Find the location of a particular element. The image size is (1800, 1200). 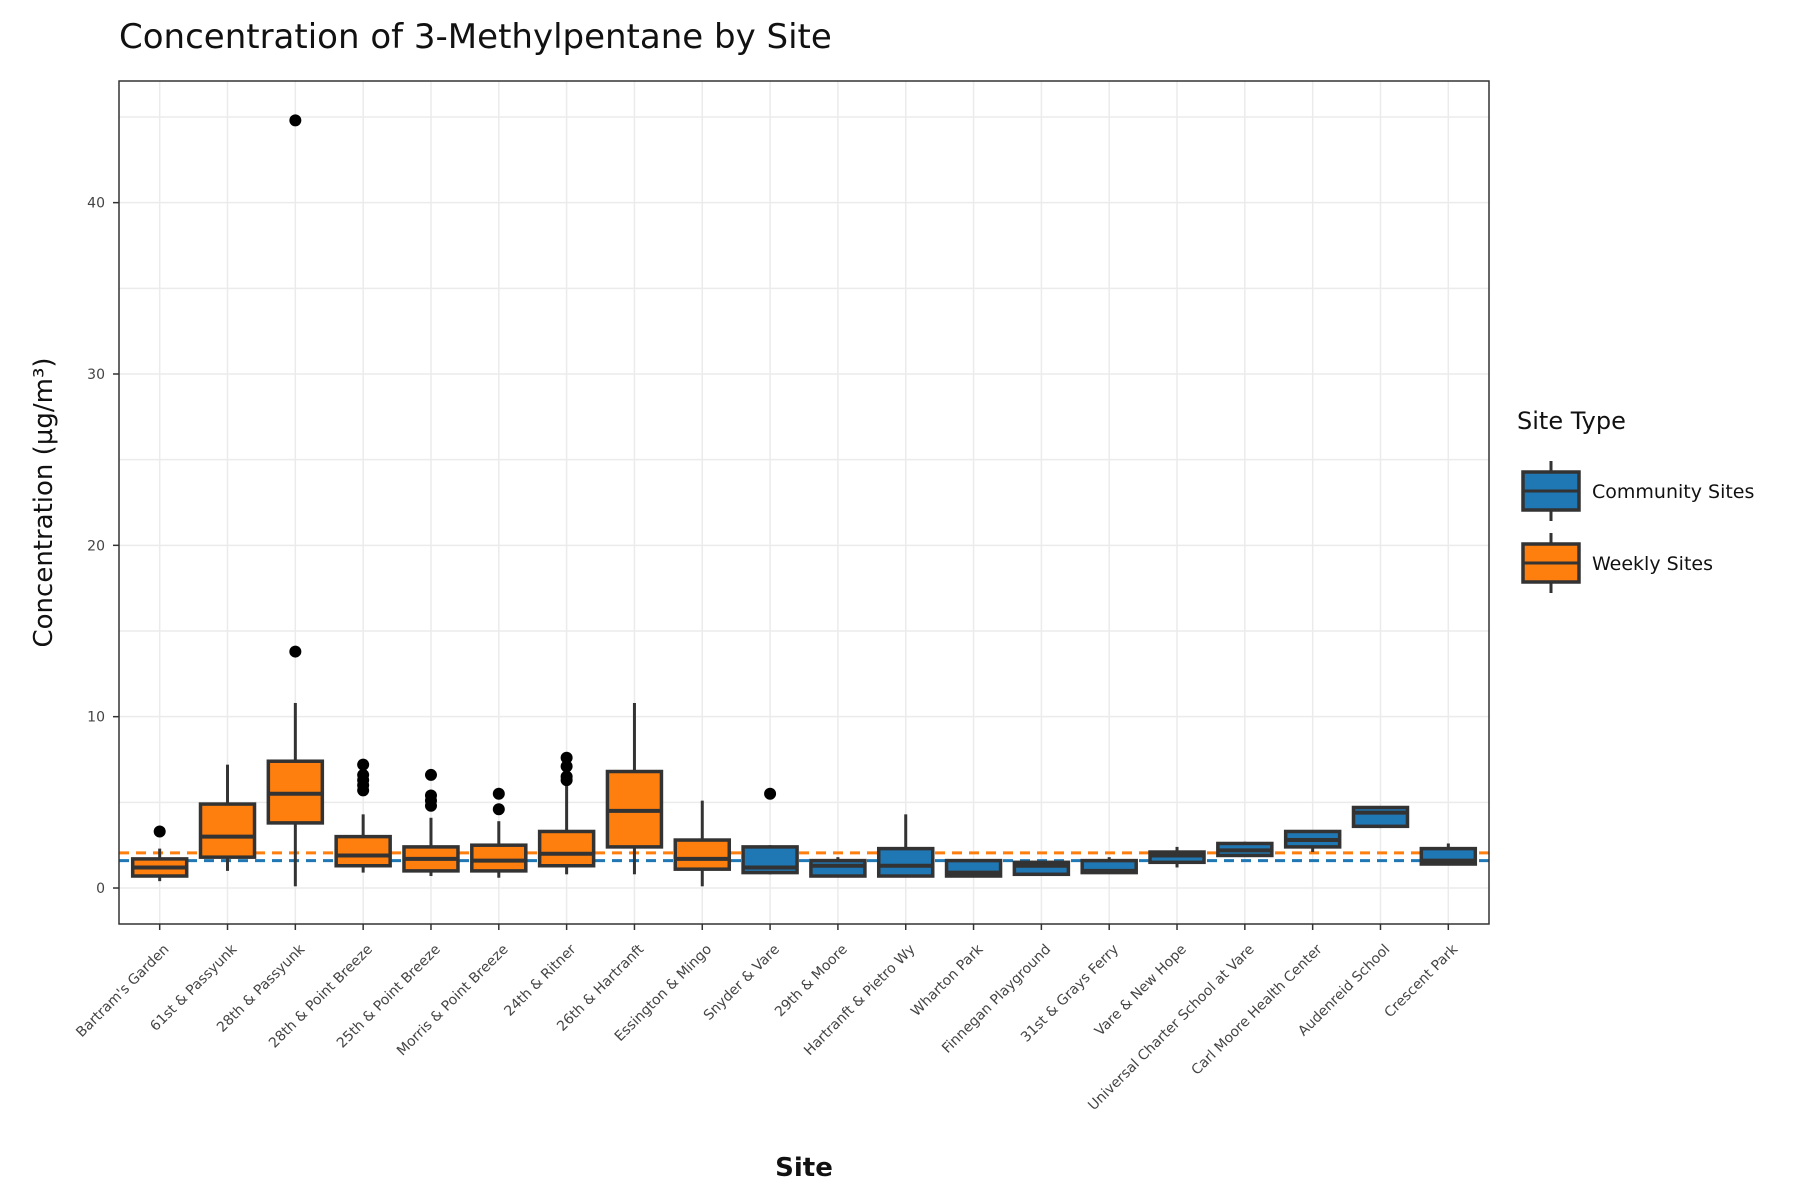

x-tick-label: Carl Moore Health Center is located at coordinates (1257, 1009).